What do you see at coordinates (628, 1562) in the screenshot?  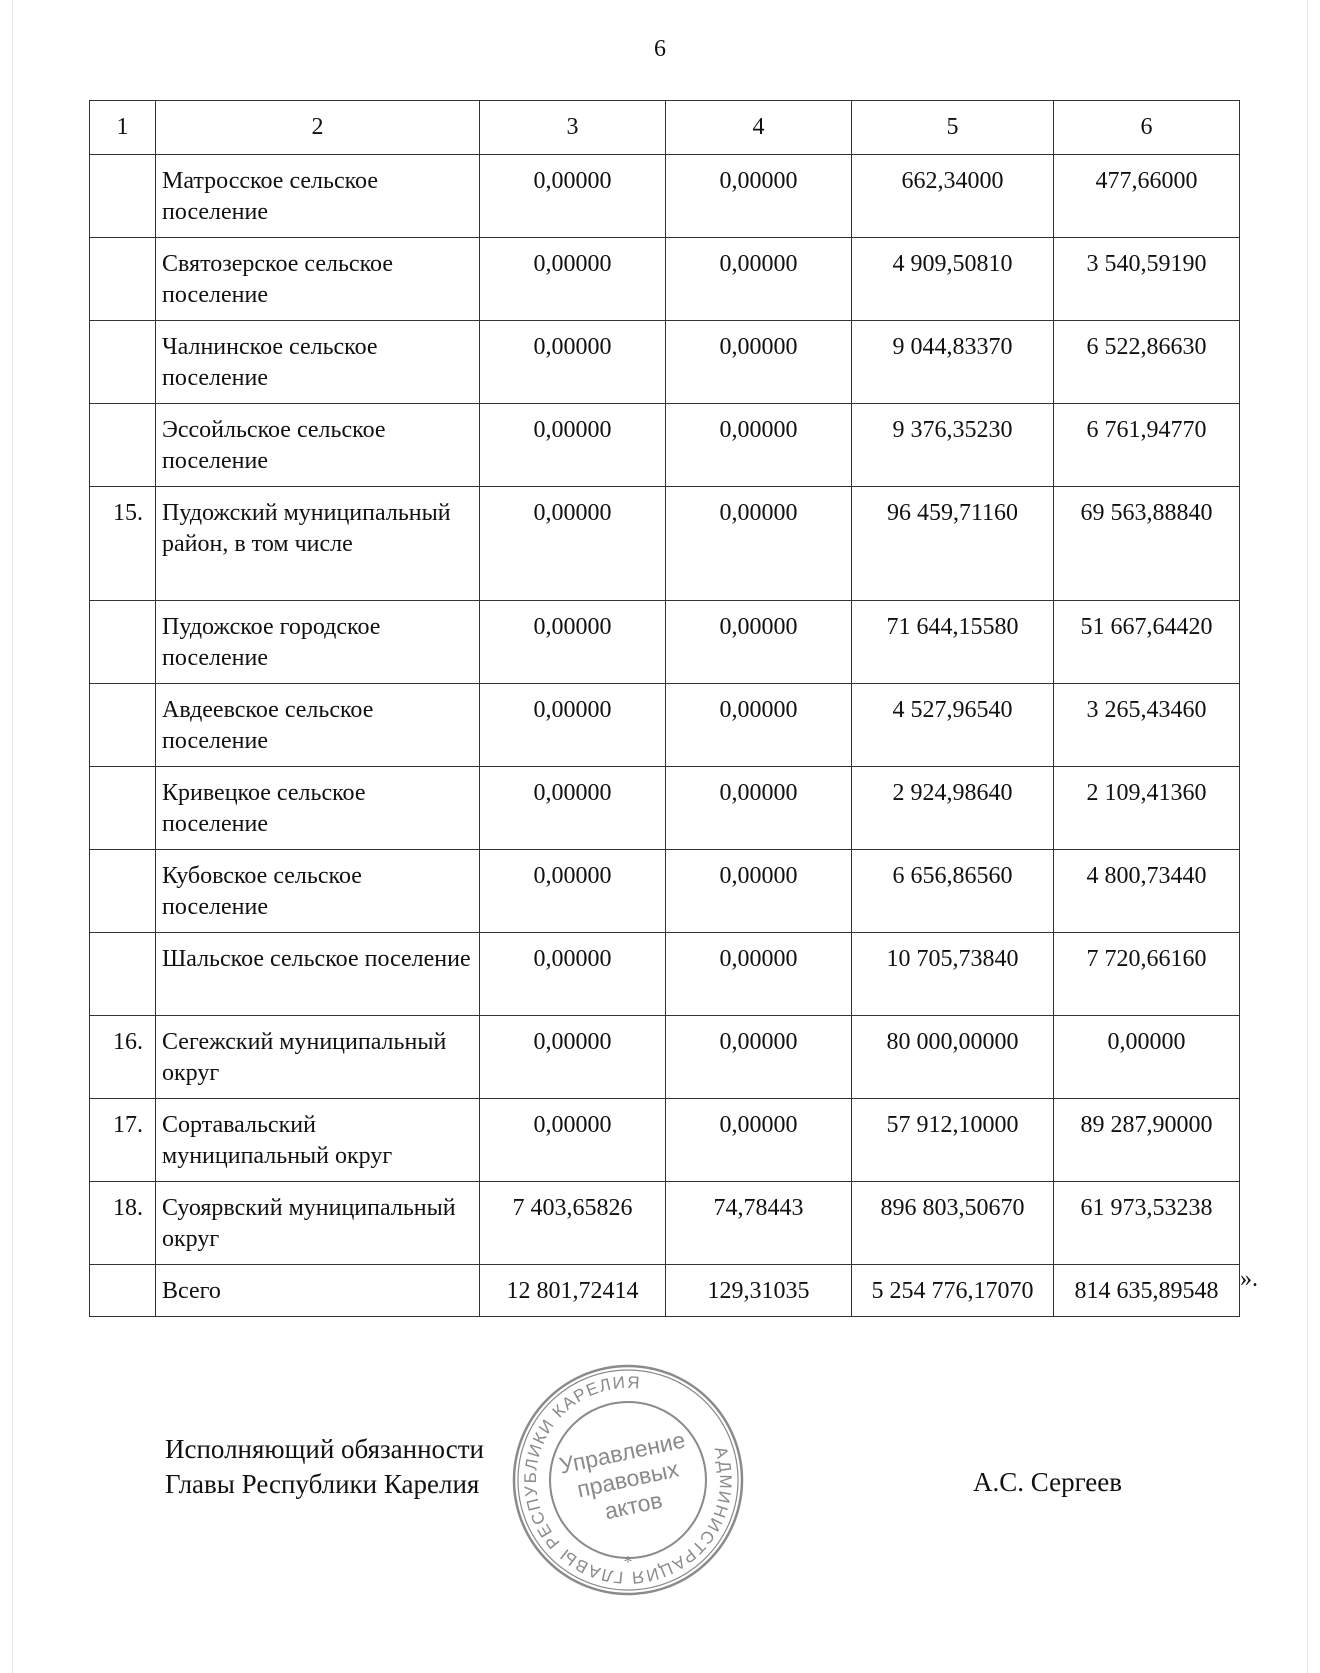 I see `stamp-star-icon: *` at bounding box center [628, 1562].